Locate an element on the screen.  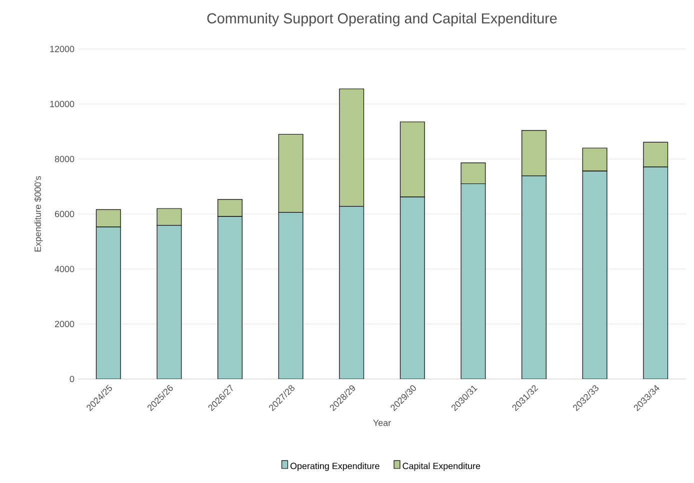
legend-label: Capital Expenditure is located at coordinates (441, 466).